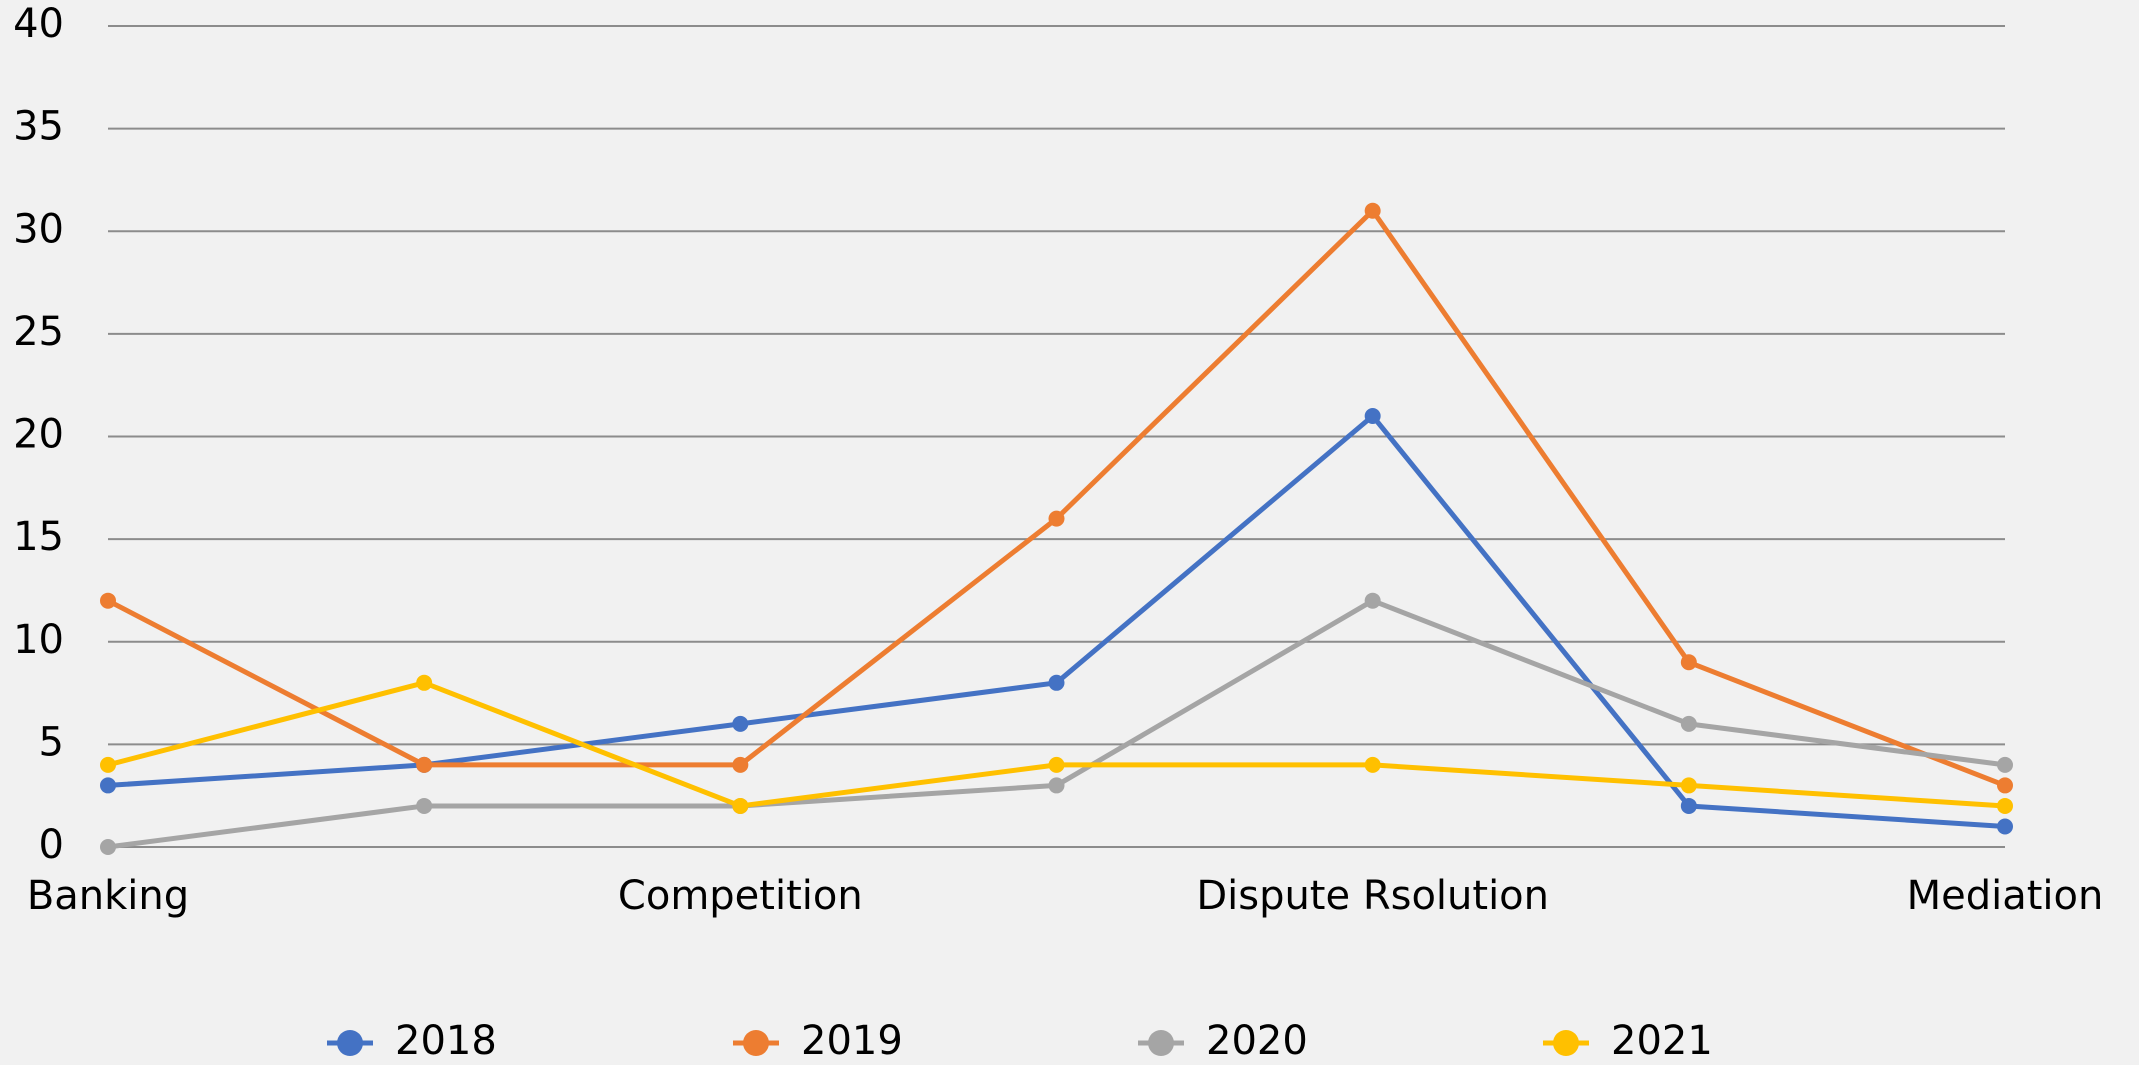 Image resolution: width=2139 pixels, height=1065 pixels. Describe the element at coordinates (51, 845) in the screenshot. I see `y-tick-label: 0` at that location.